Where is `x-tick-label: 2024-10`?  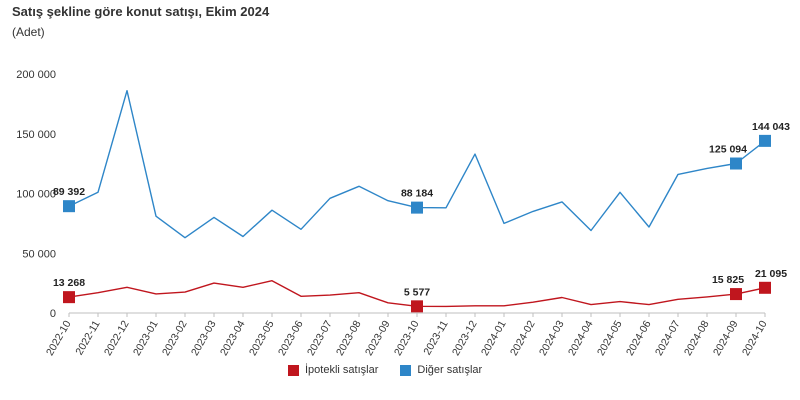
x-tick-label: 2024-10 is located at coordinates (755, 338).